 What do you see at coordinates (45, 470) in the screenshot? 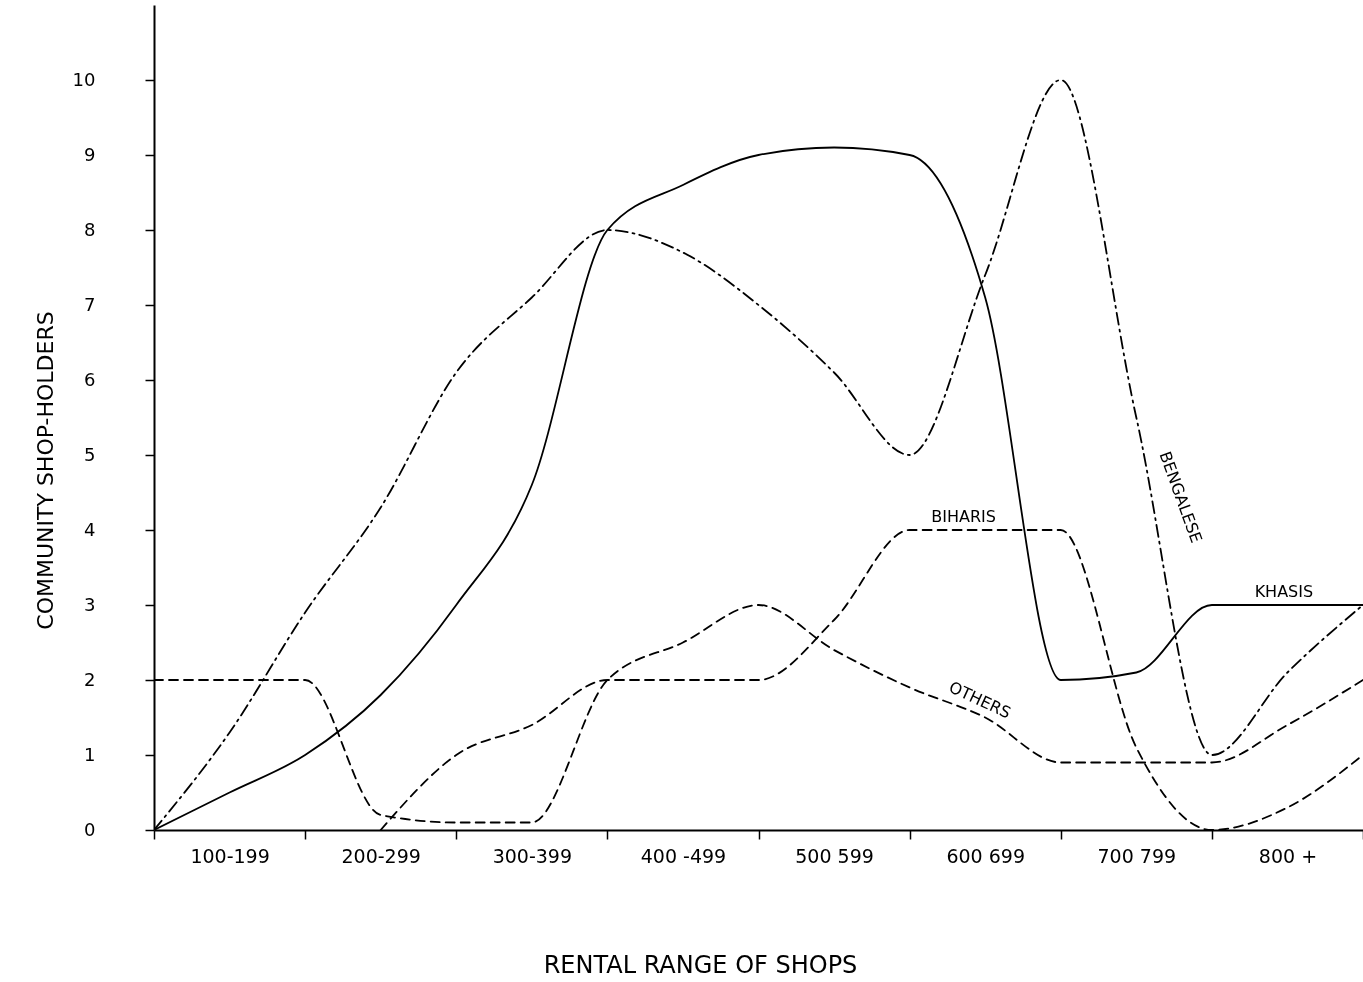
I see `y-axis-title: COMMUNITY SHOP-HOLDERS` at bounding box center [45, 470].